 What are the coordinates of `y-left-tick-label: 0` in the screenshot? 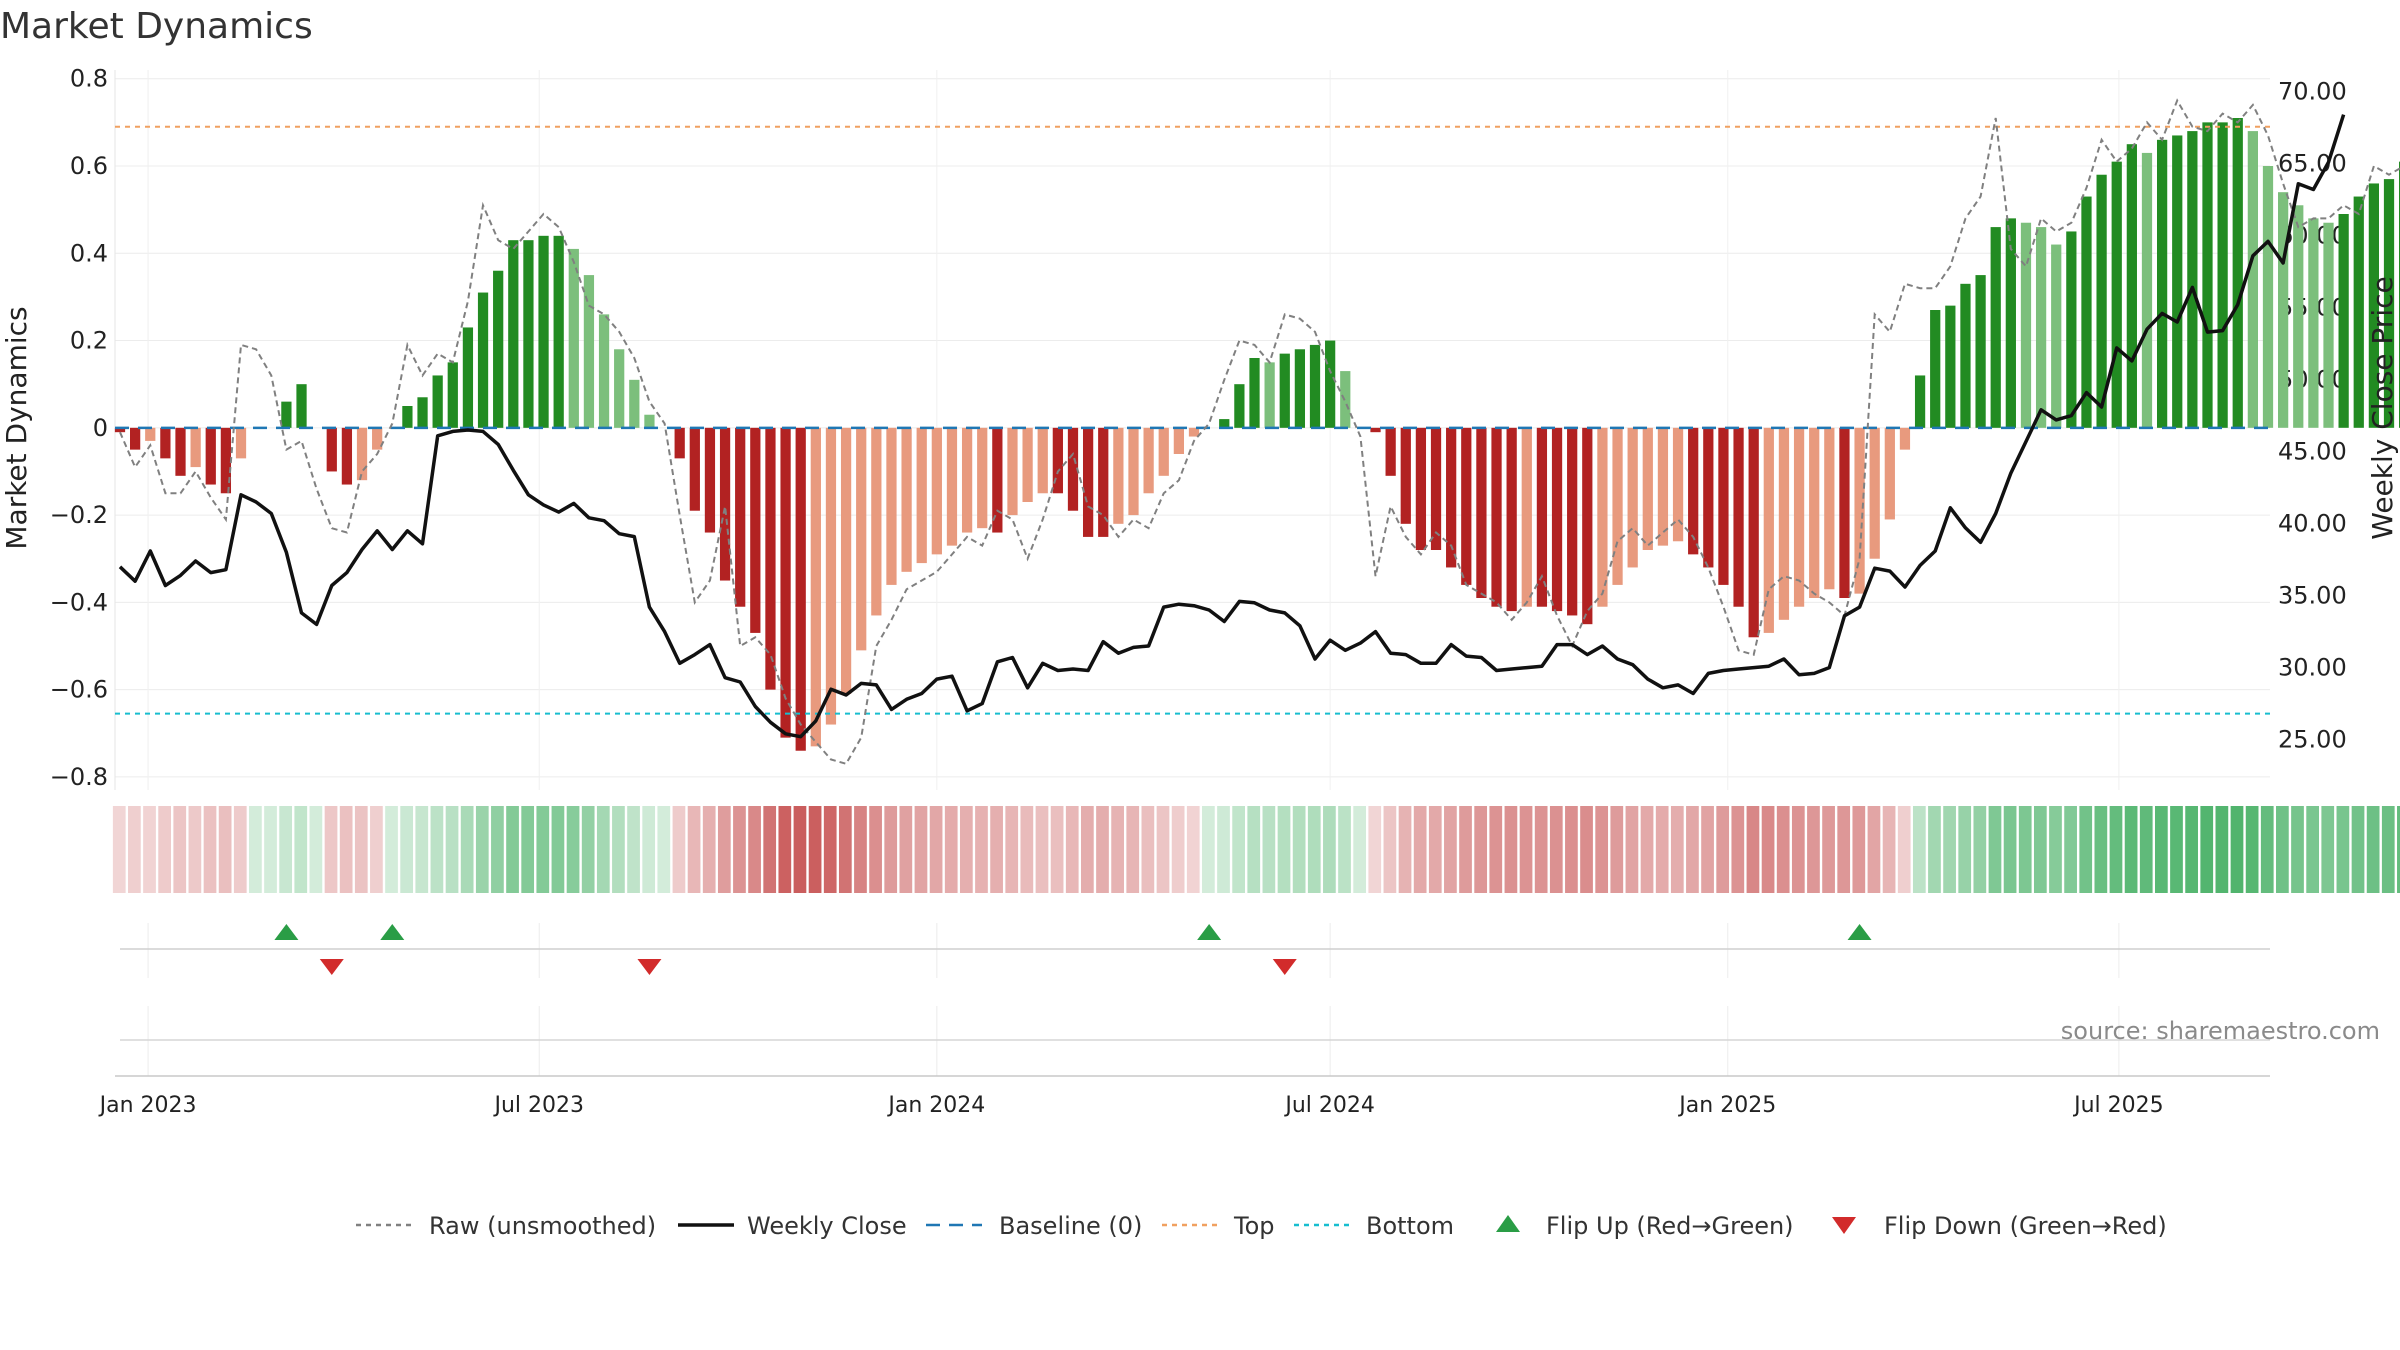 It's located at (100, 428).